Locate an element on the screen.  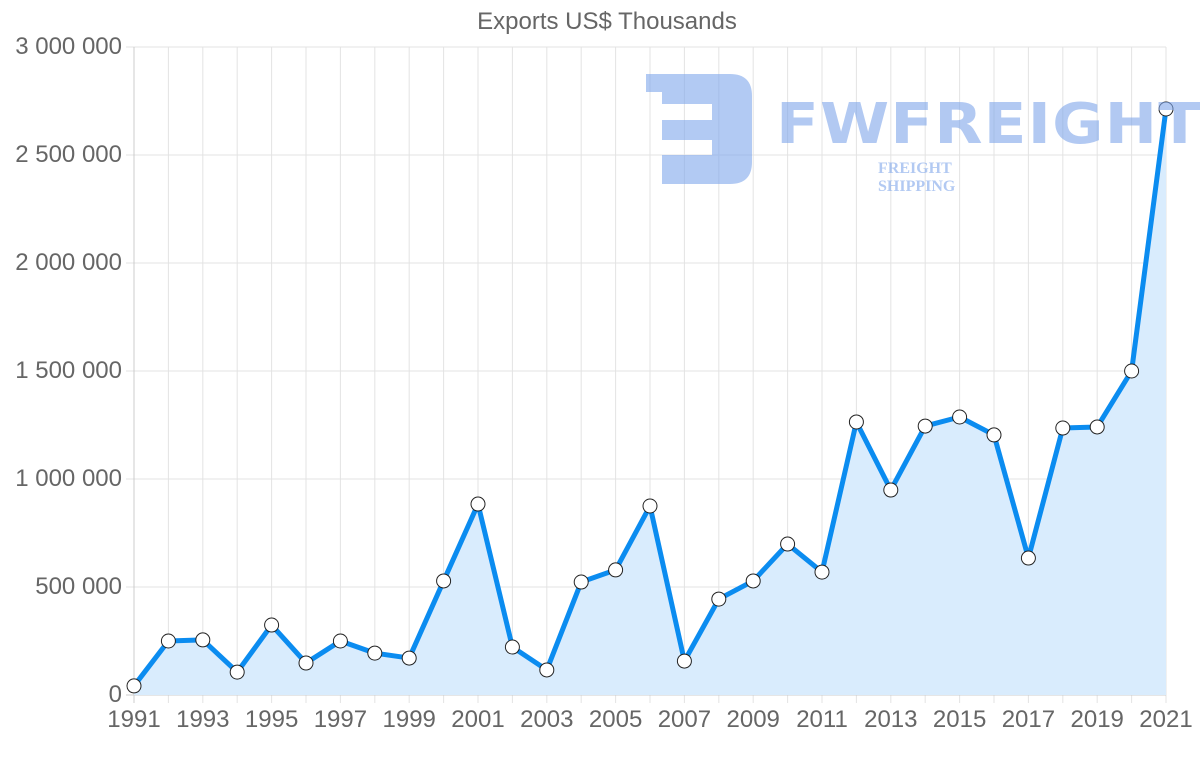
x-tick-label: 1997 is located at coordinates (340, 719).